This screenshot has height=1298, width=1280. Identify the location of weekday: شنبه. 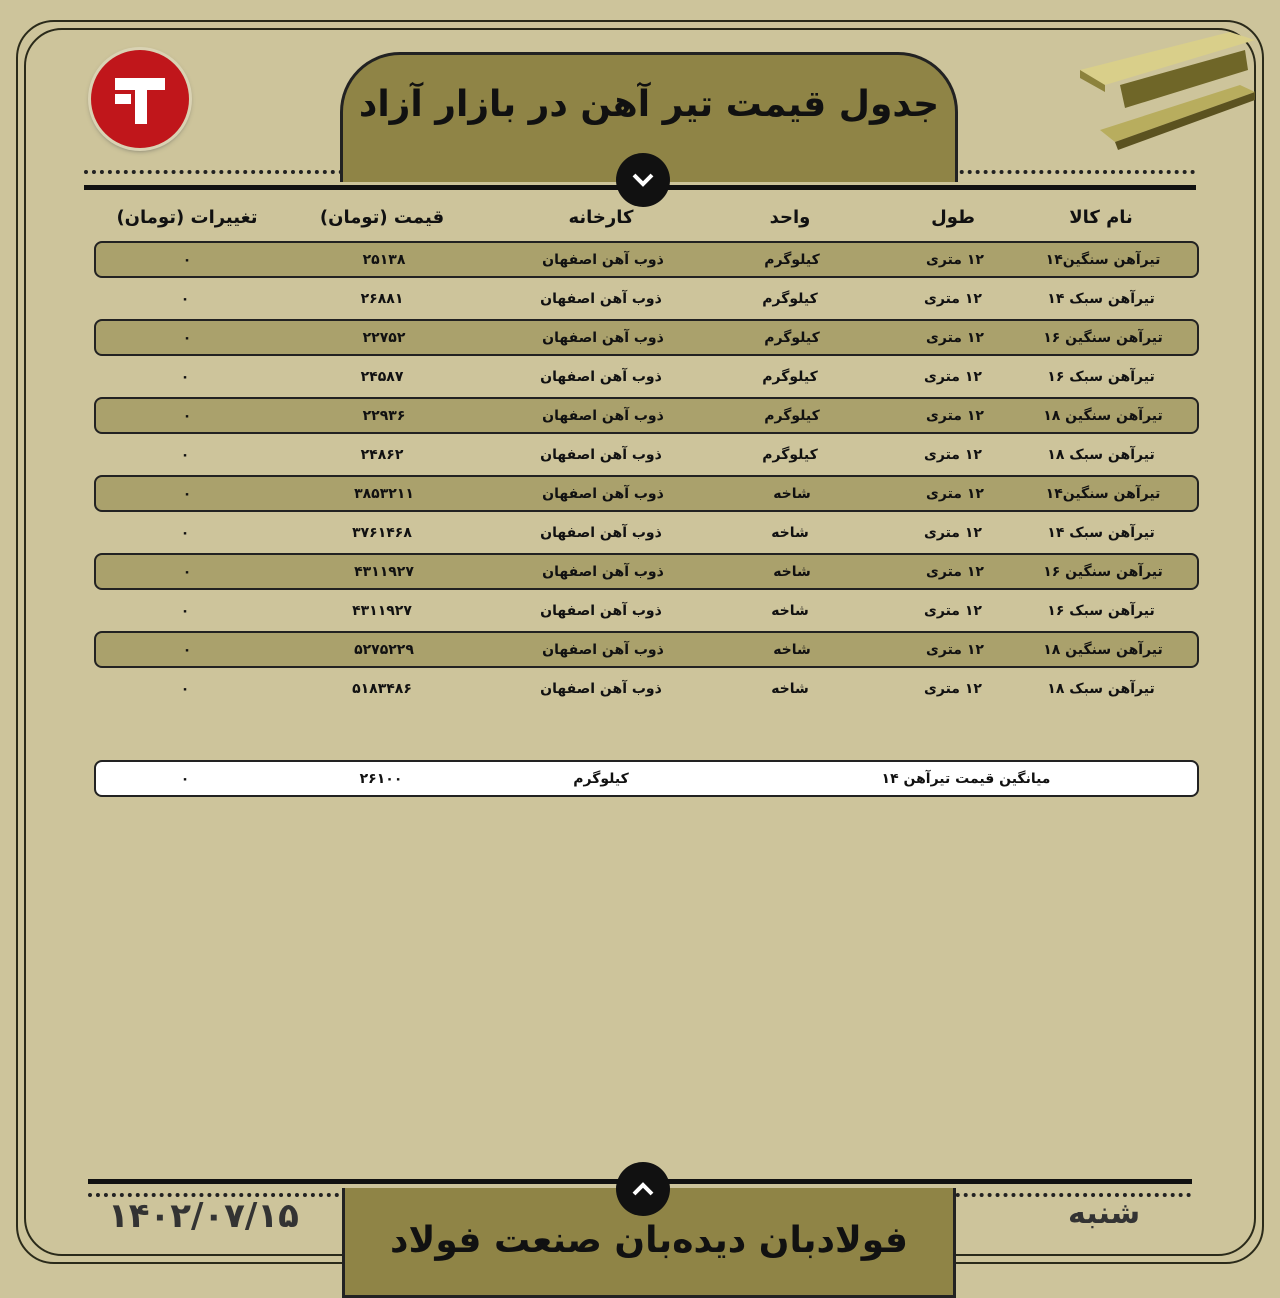
(1104, 1213).